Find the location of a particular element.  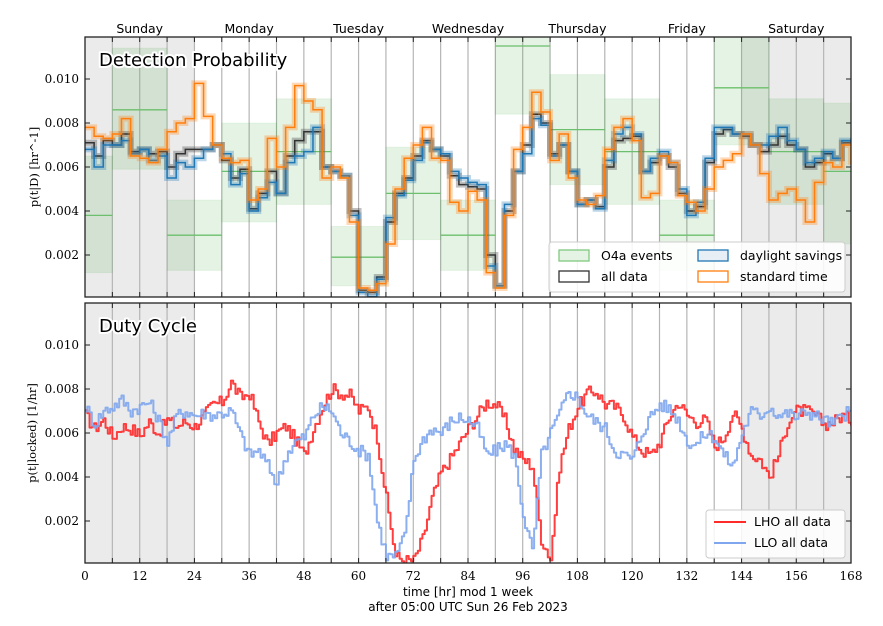

day-label: Monday is located at coordinates (249, 28).